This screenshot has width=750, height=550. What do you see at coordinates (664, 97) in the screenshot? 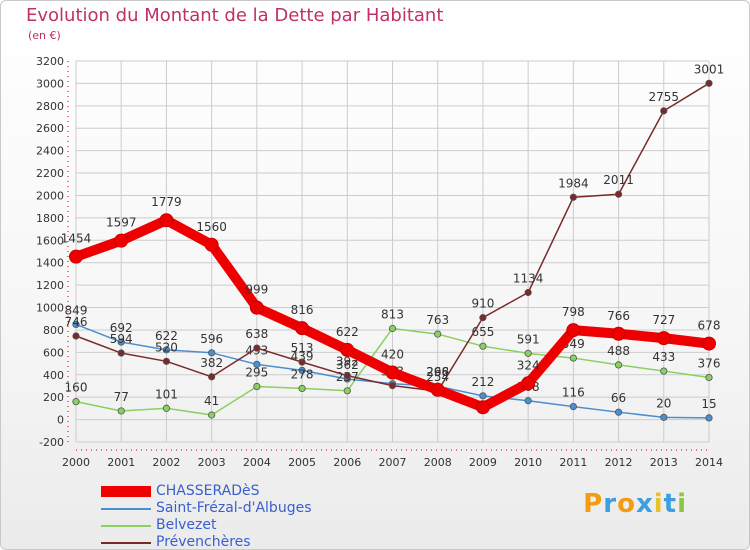
I see `data-label: 2755` at bounding box center [664, 97].